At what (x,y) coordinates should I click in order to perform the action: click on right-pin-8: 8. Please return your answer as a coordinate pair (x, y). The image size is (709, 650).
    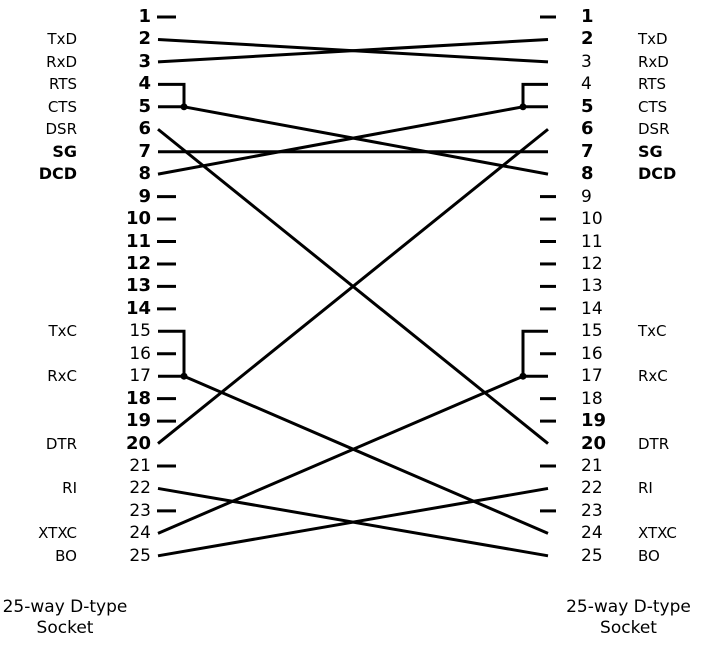
    Looking at the image, I should click on (587, 174).